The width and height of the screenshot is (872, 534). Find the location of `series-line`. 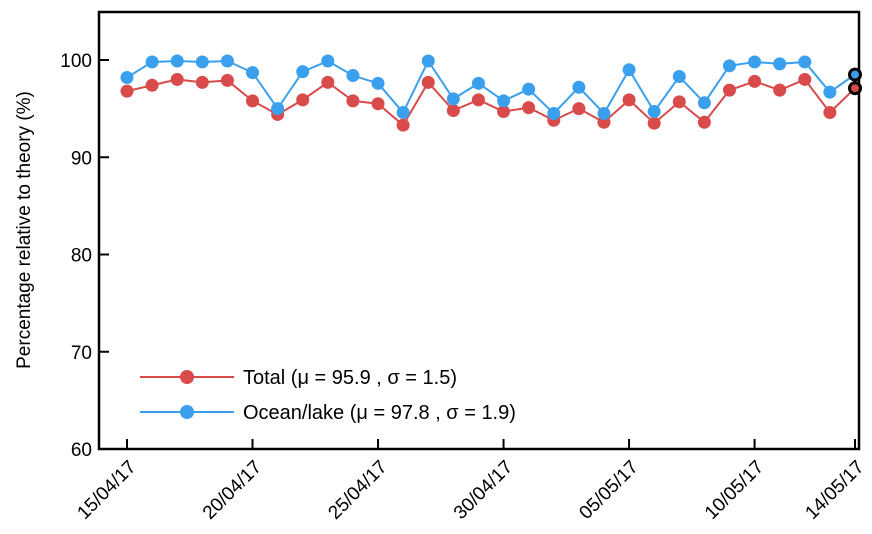

series-line is located at coordinates (491, 102).